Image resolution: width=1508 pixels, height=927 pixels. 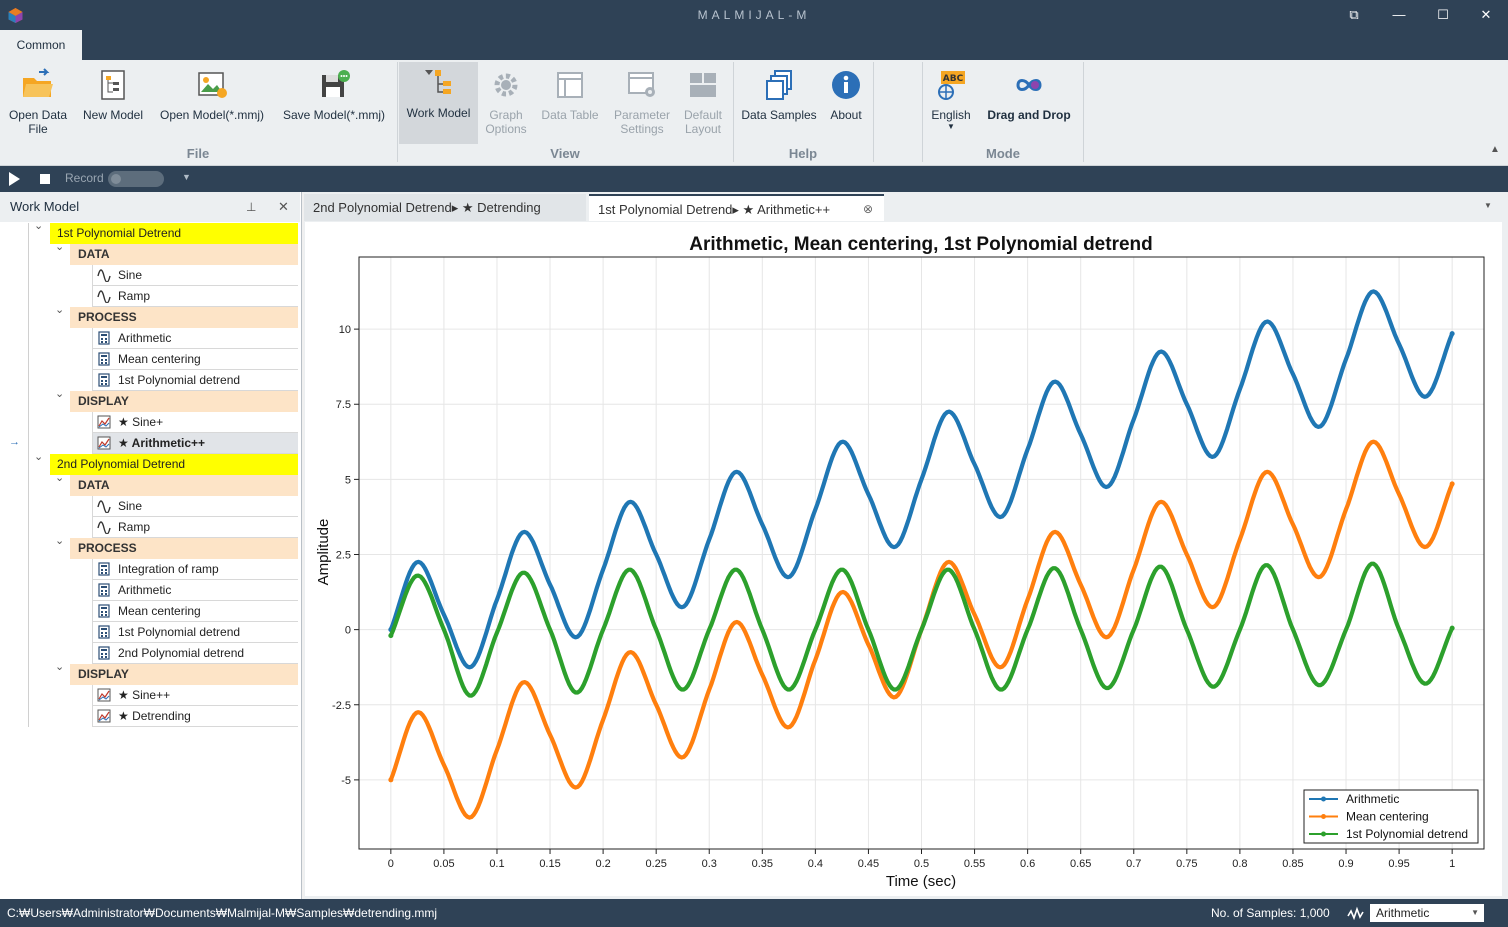 I want to click on open-model-label: Open Model(*.mmj), so click(x=212, y=115).